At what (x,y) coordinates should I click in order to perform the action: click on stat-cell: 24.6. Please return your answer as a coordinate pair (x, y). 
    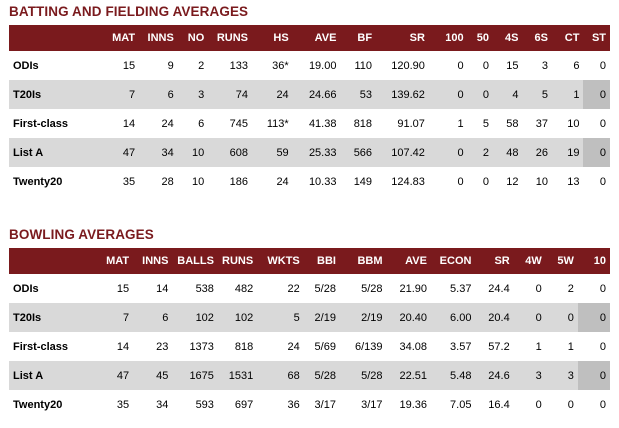
    Looking at the image, I should click on (494, 375).